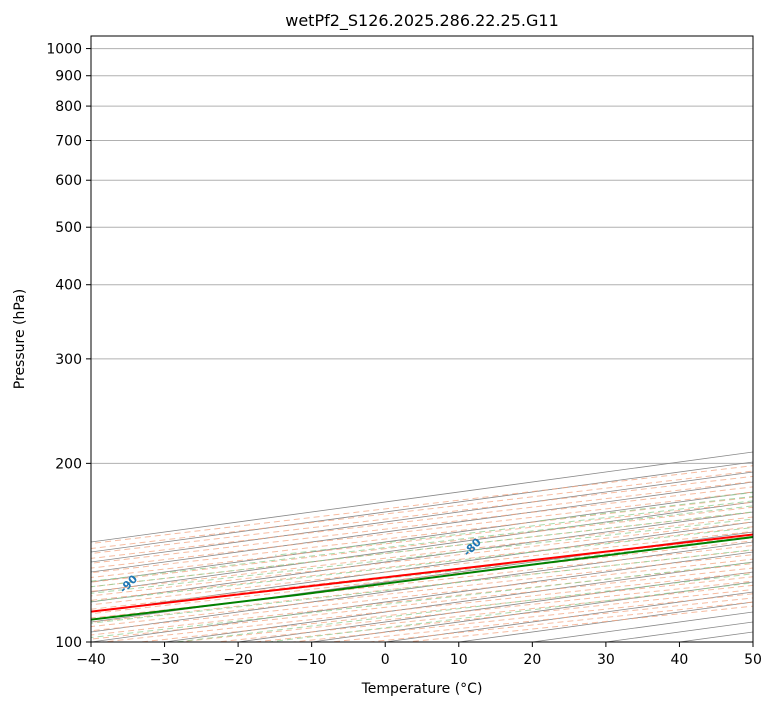 This screenshot has width=775, height=708. I want to click on y-tick-label: 100, so click(68, 643).